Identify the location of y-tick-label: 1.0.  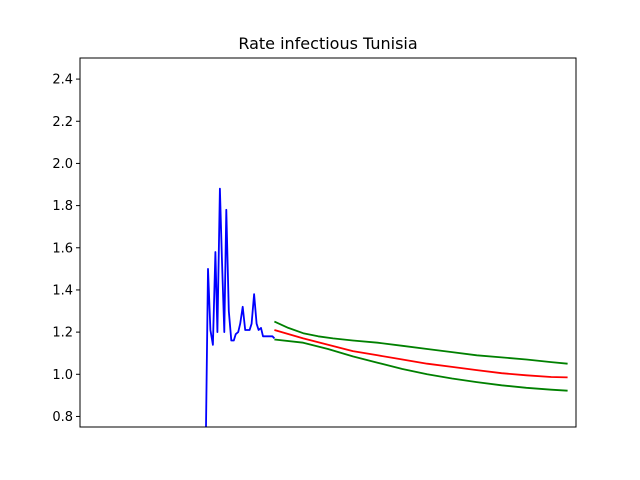
(62, 375).